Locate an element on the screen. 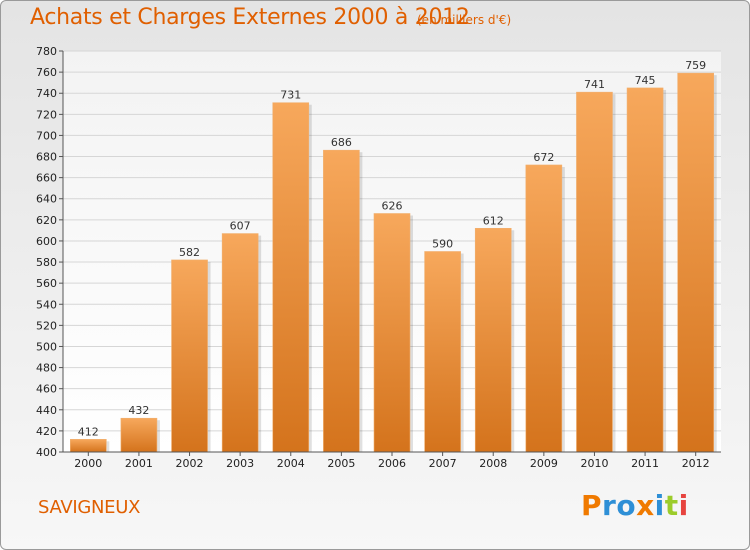 The image size is (750, 550). y-tick-label: 420 is located at coordinates (46, 431).